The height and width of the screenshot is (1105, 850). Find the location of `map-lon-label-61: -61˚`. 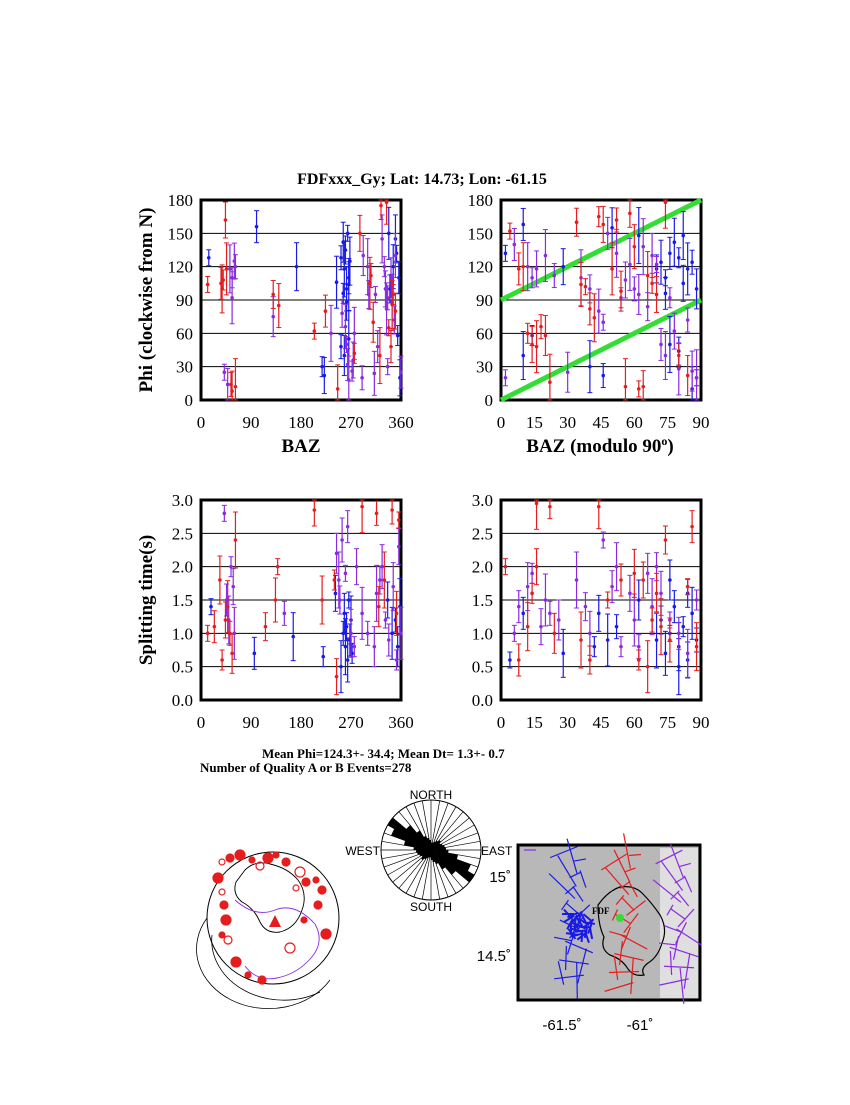

map-lon-label-61: -61˚ is located at coordinates (640, 1025).